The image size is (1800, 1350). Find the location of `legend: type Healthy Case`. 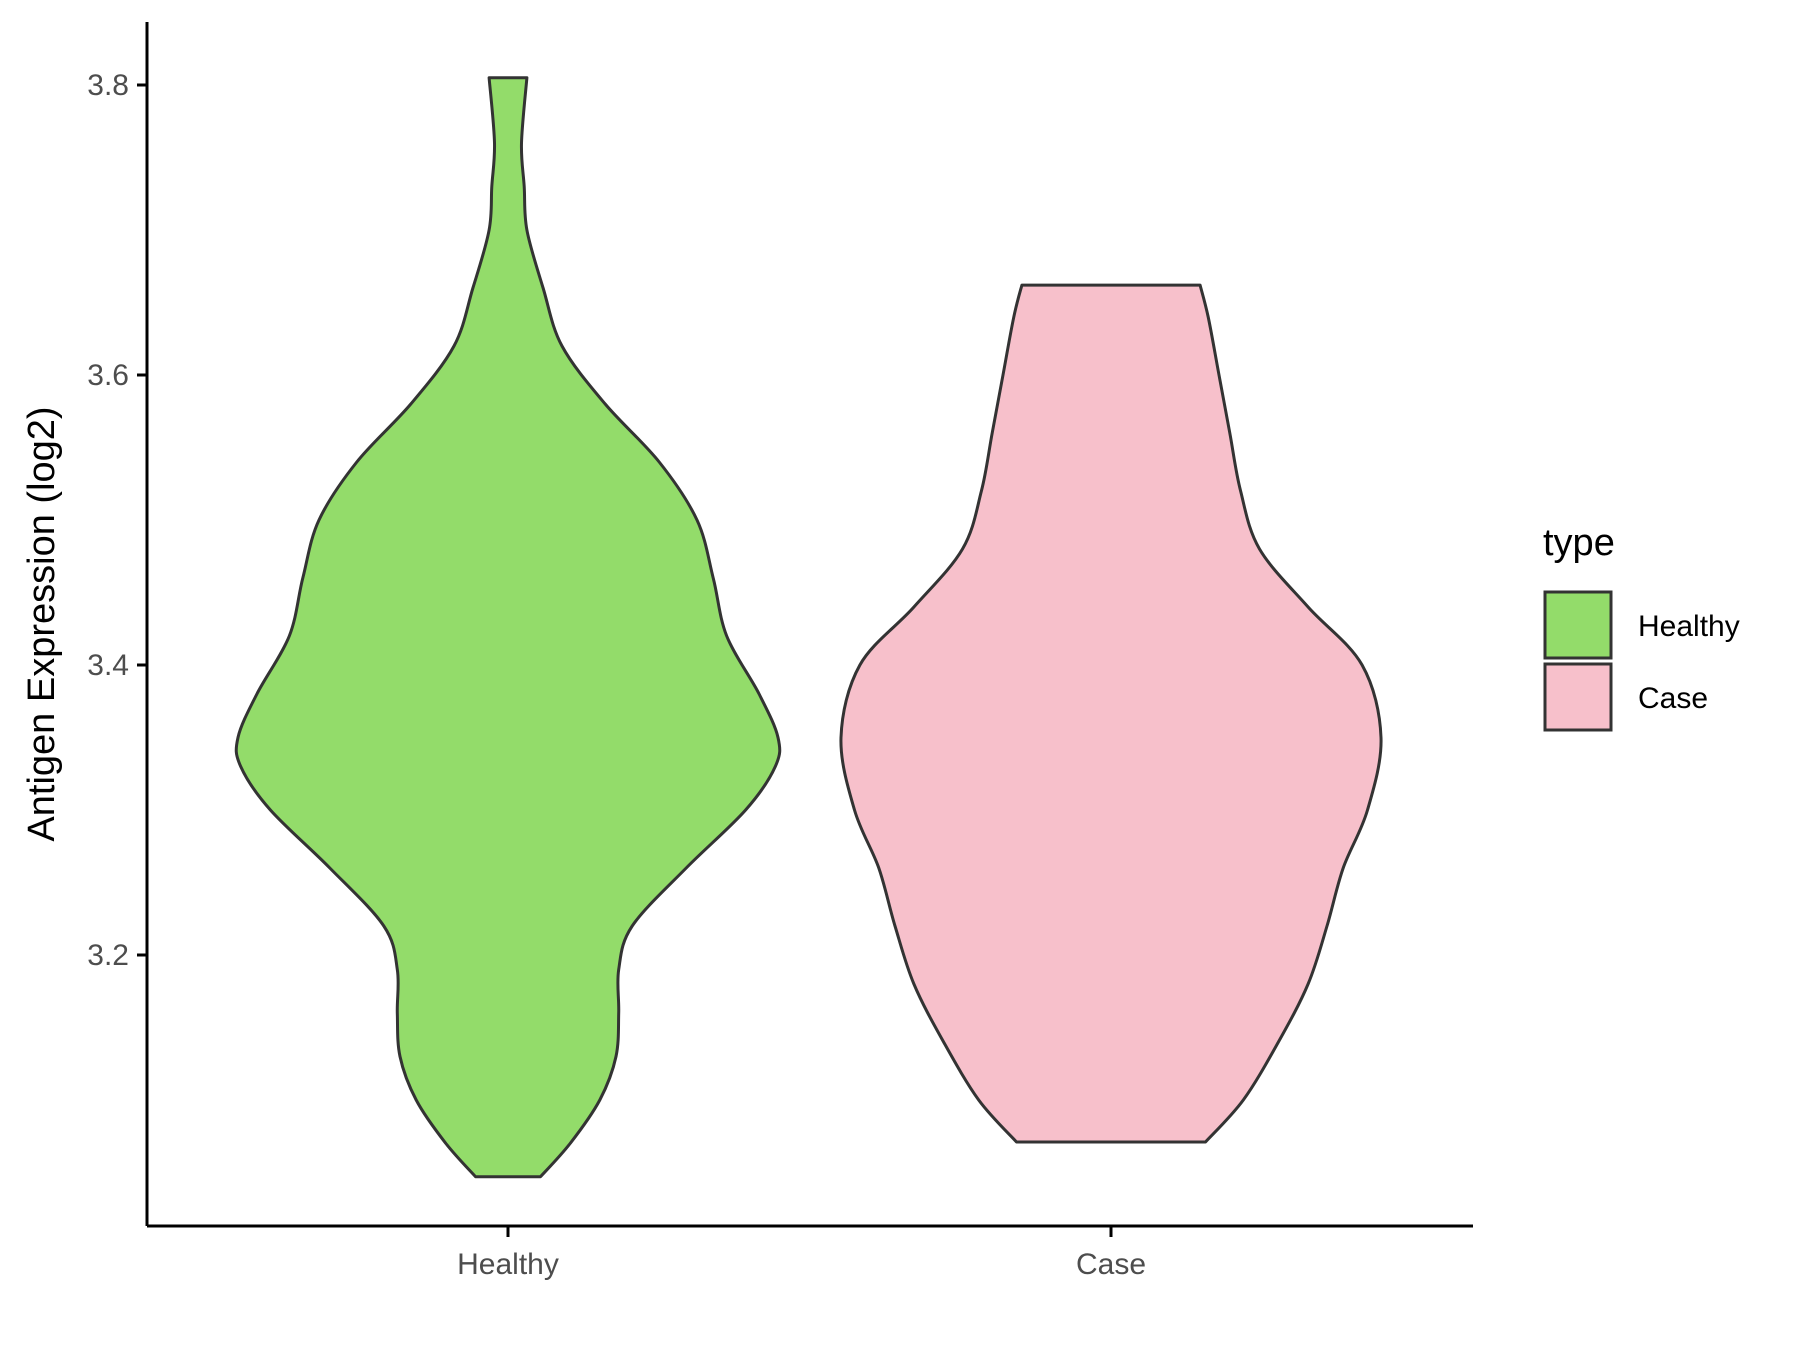

legend: type Healthy Case is located at coordinates (1641, 627).